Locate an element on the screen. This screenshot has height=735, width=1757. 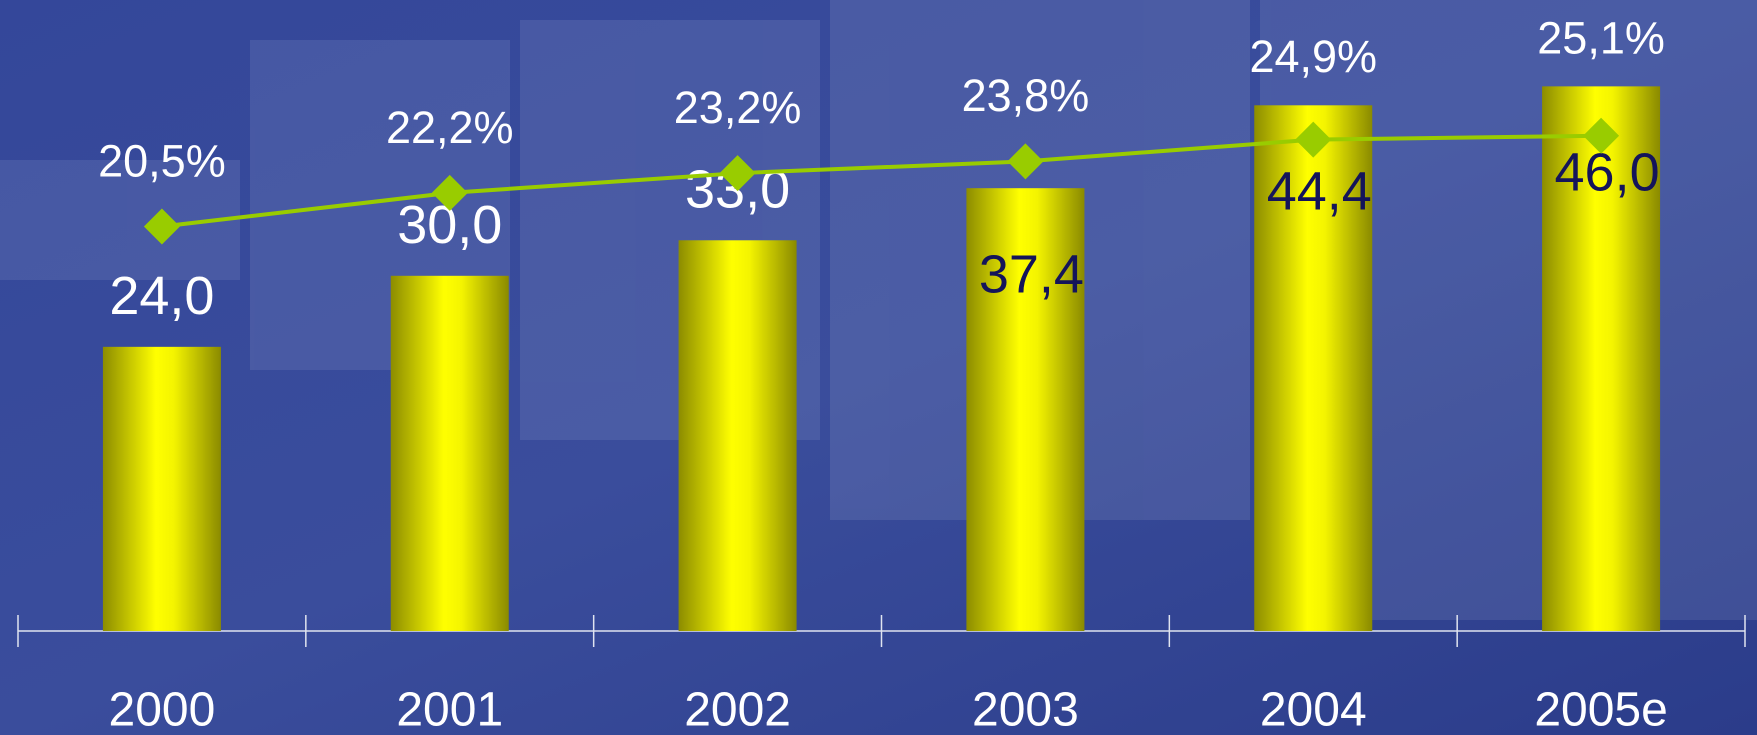
line-value-label: 23,8% is located at coordinates (1026, 95).